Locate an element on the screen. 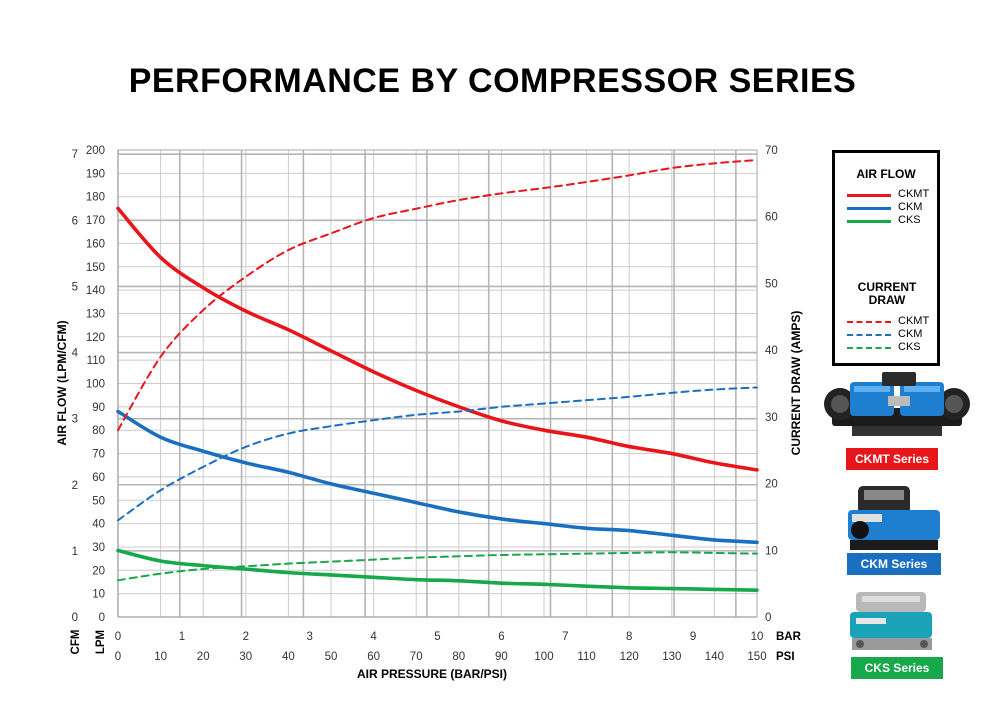  ckm-series-badge: CKM Series is located at coordinates (894, 564).